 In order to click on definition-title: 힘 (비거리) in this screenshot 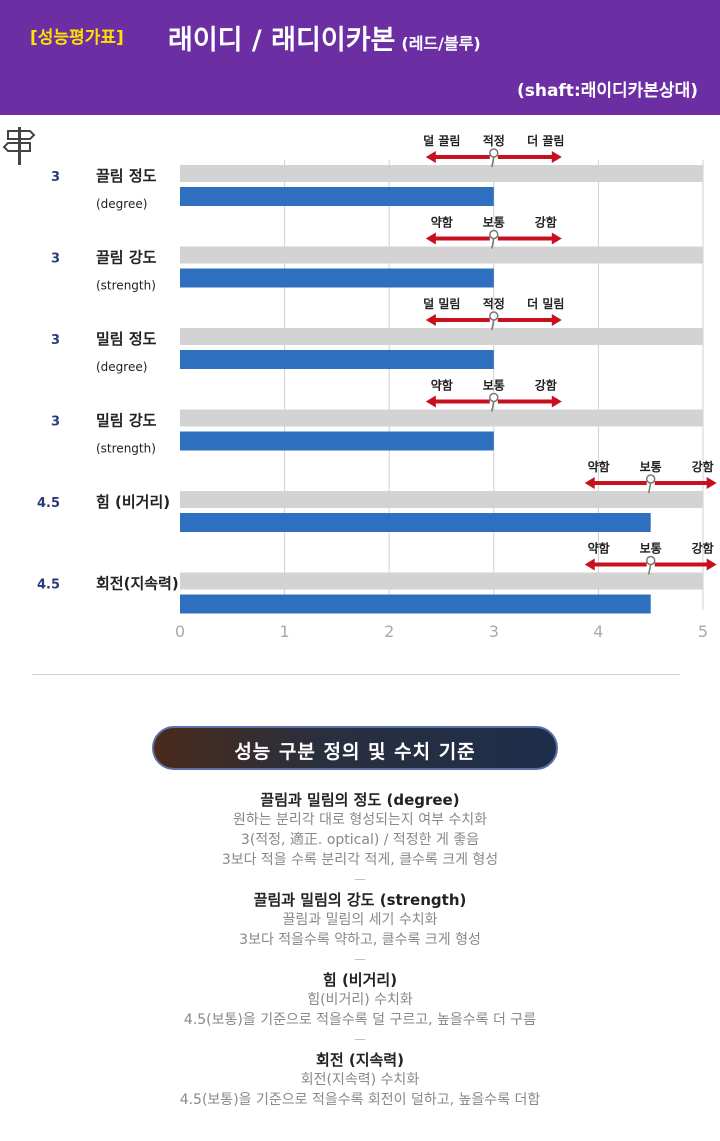, I will do `click(360, 980)`.